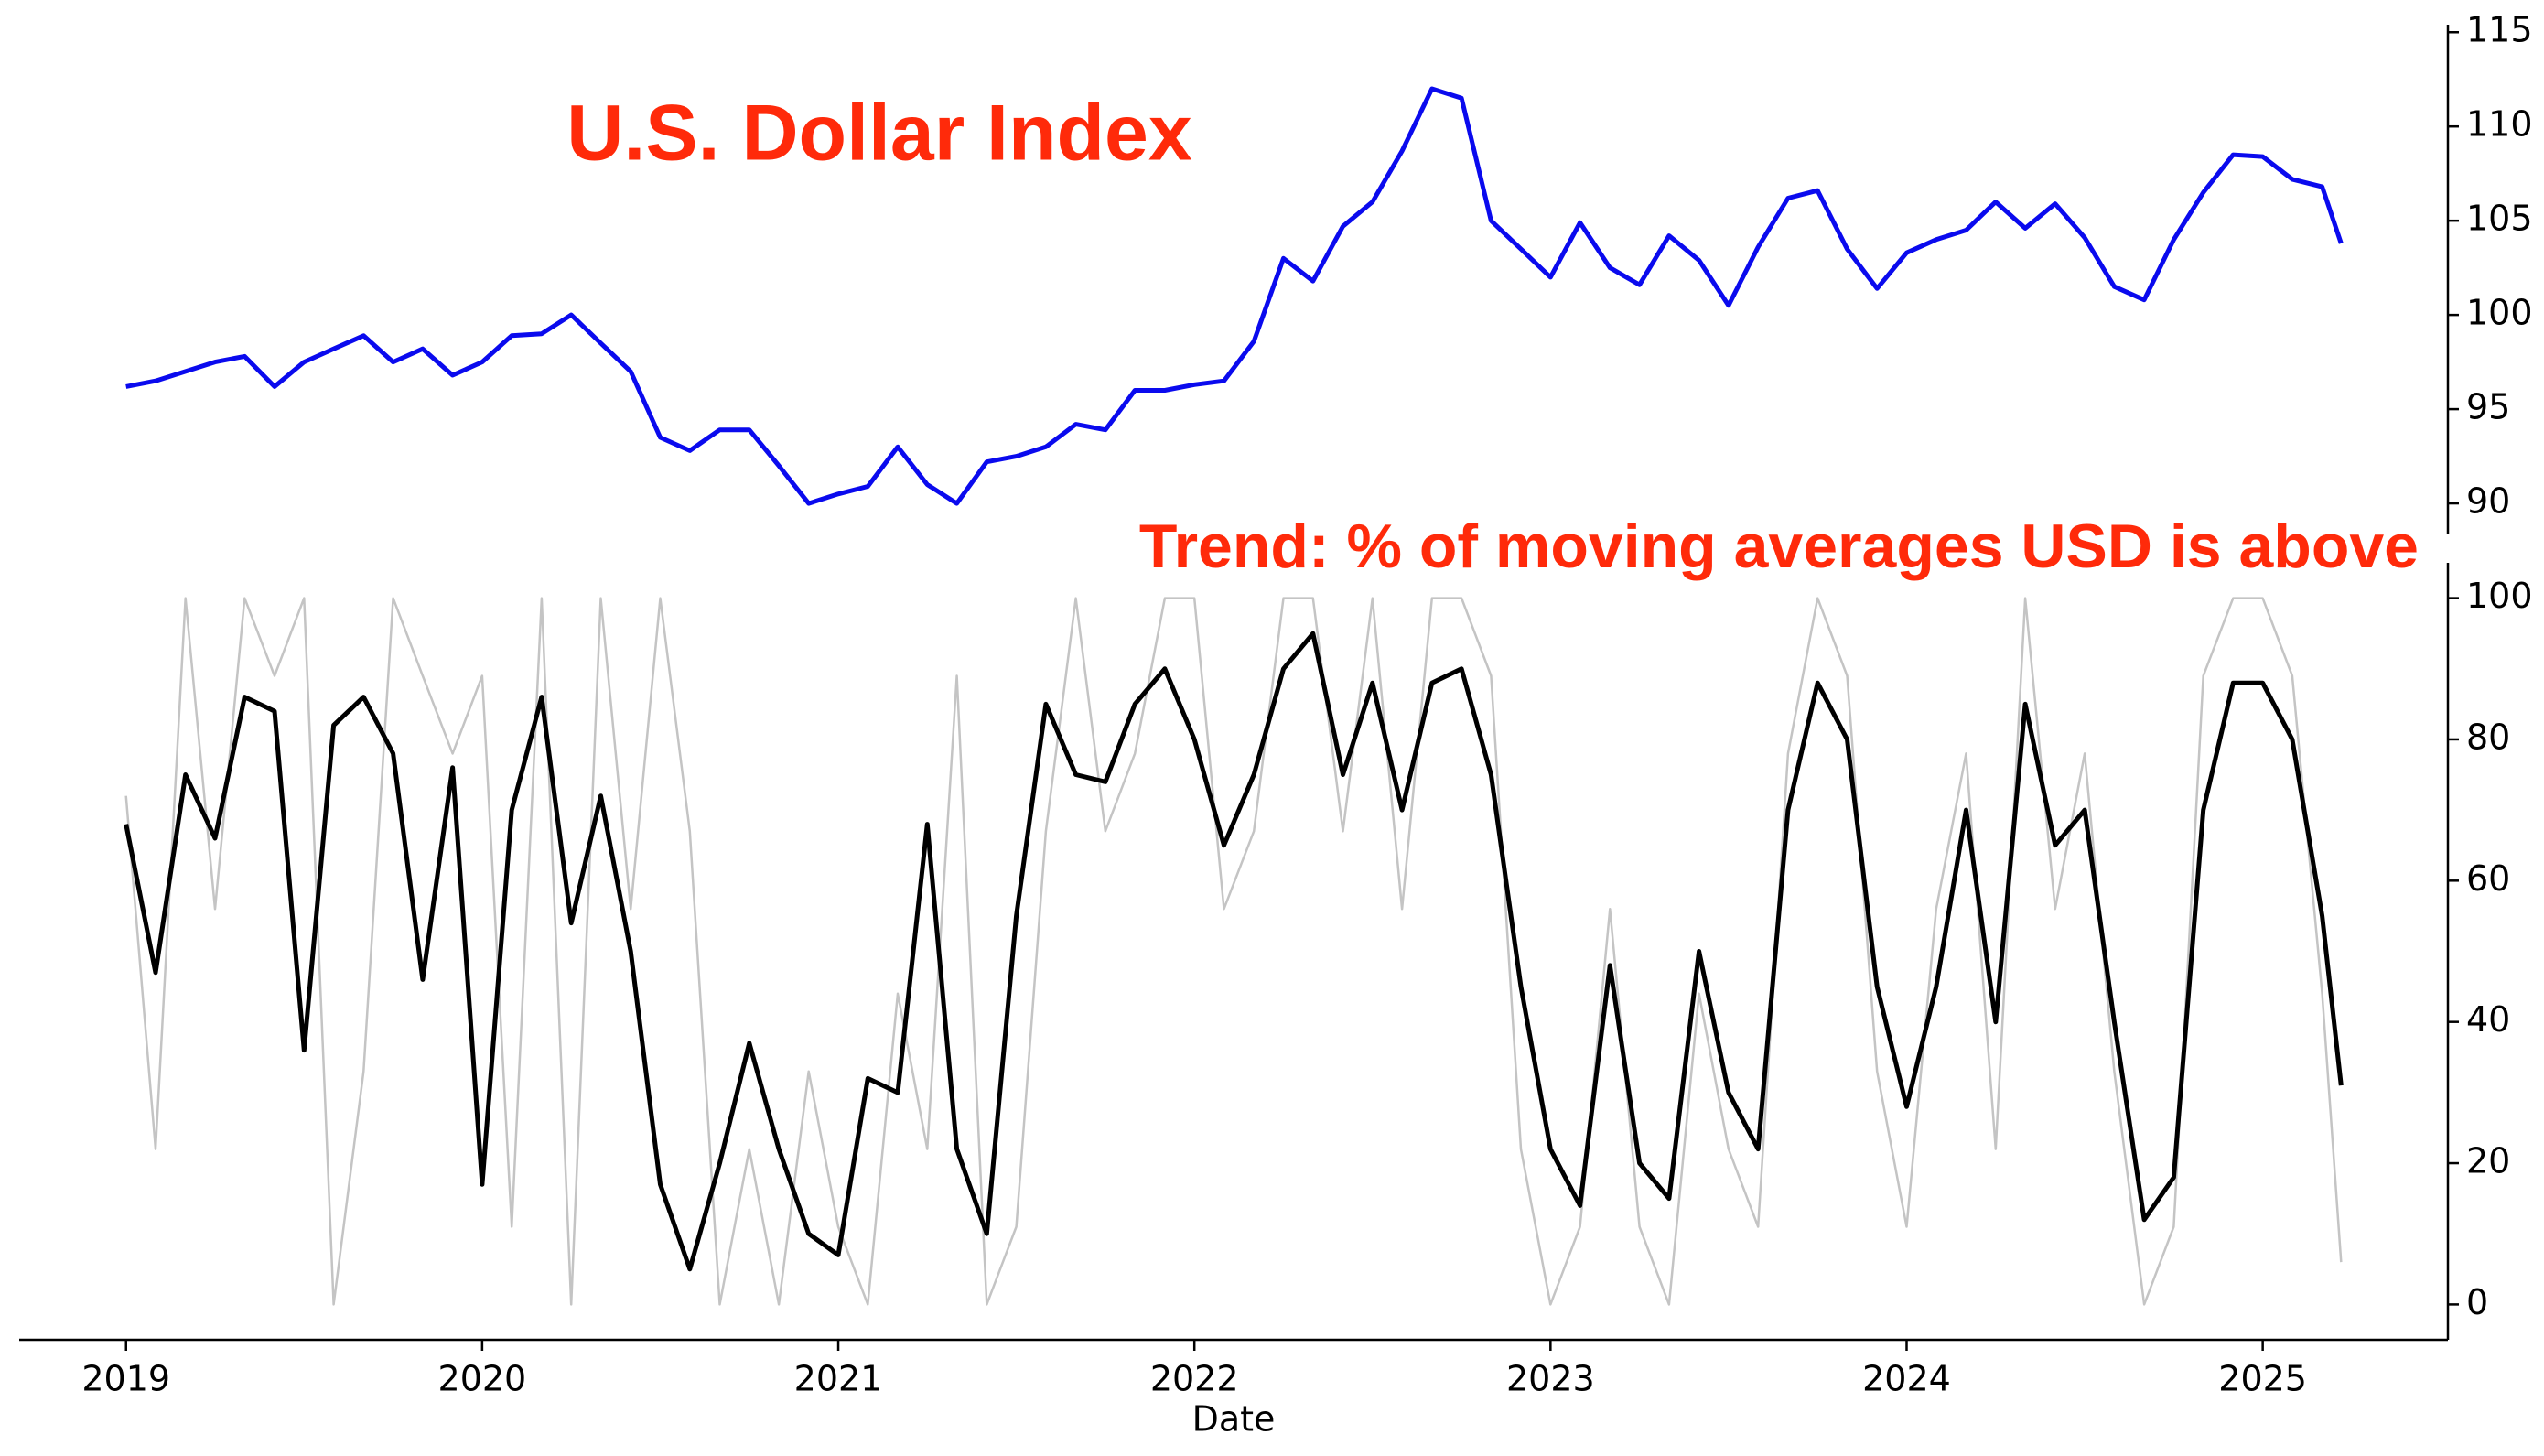 The image size is (2544, 1456). What do you see at coordinates (838, 1379) in the screenshot?
I see `x-tick-label: 2021` at bounding box center [838, 1379].